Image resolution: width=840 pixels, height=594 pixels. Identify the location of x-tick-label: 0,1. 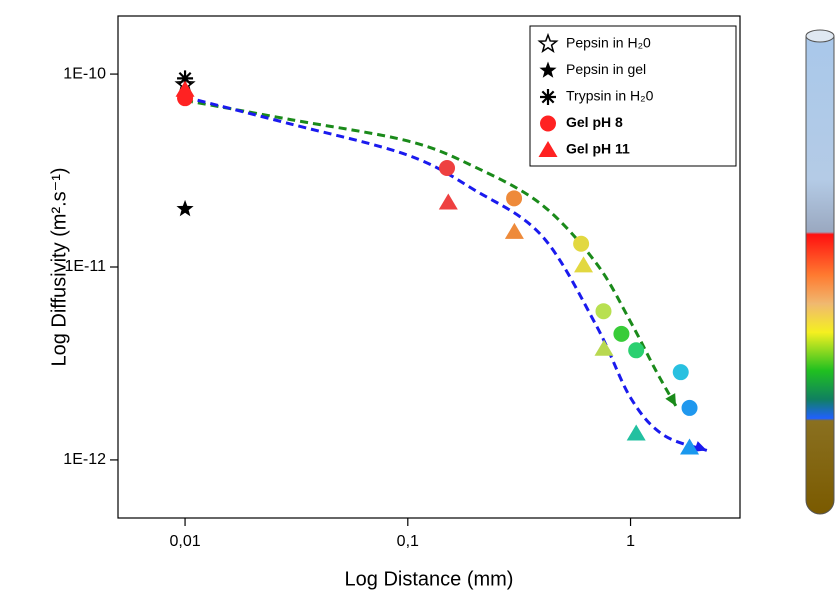
(408, 541).